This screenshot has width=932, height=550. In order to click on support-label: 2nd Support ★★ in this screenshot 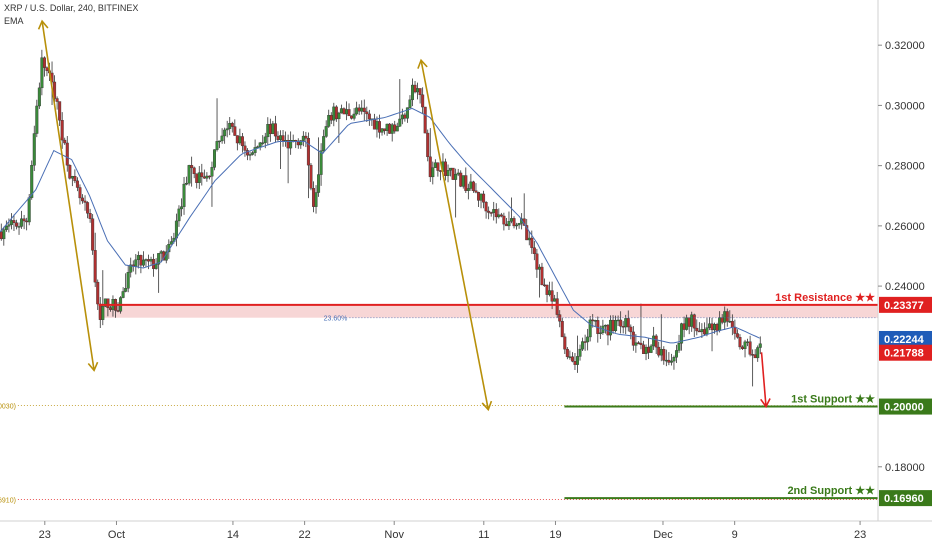, I will do `click(831, 491)`.